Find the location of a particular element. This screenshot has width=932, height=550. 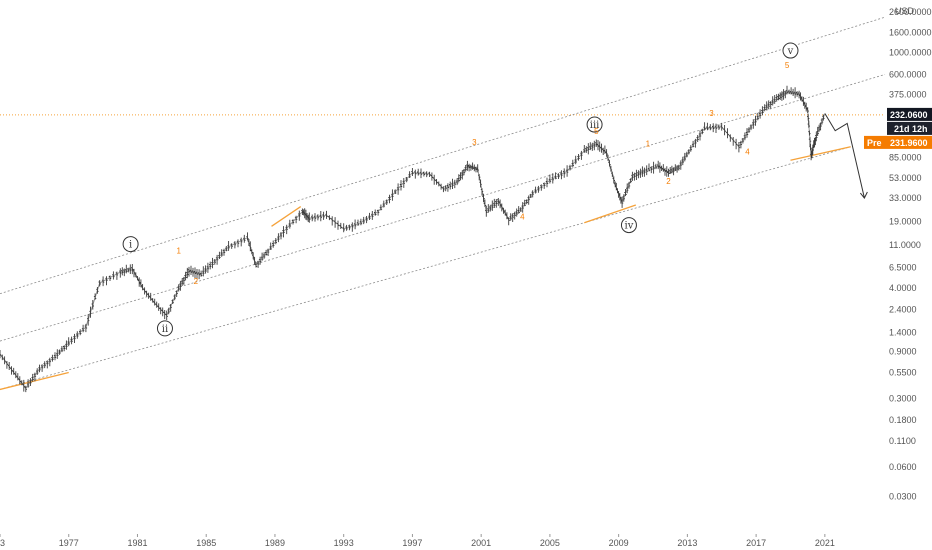

y-tick-label-5: 85.0000 is located at coordinates (905, 158).